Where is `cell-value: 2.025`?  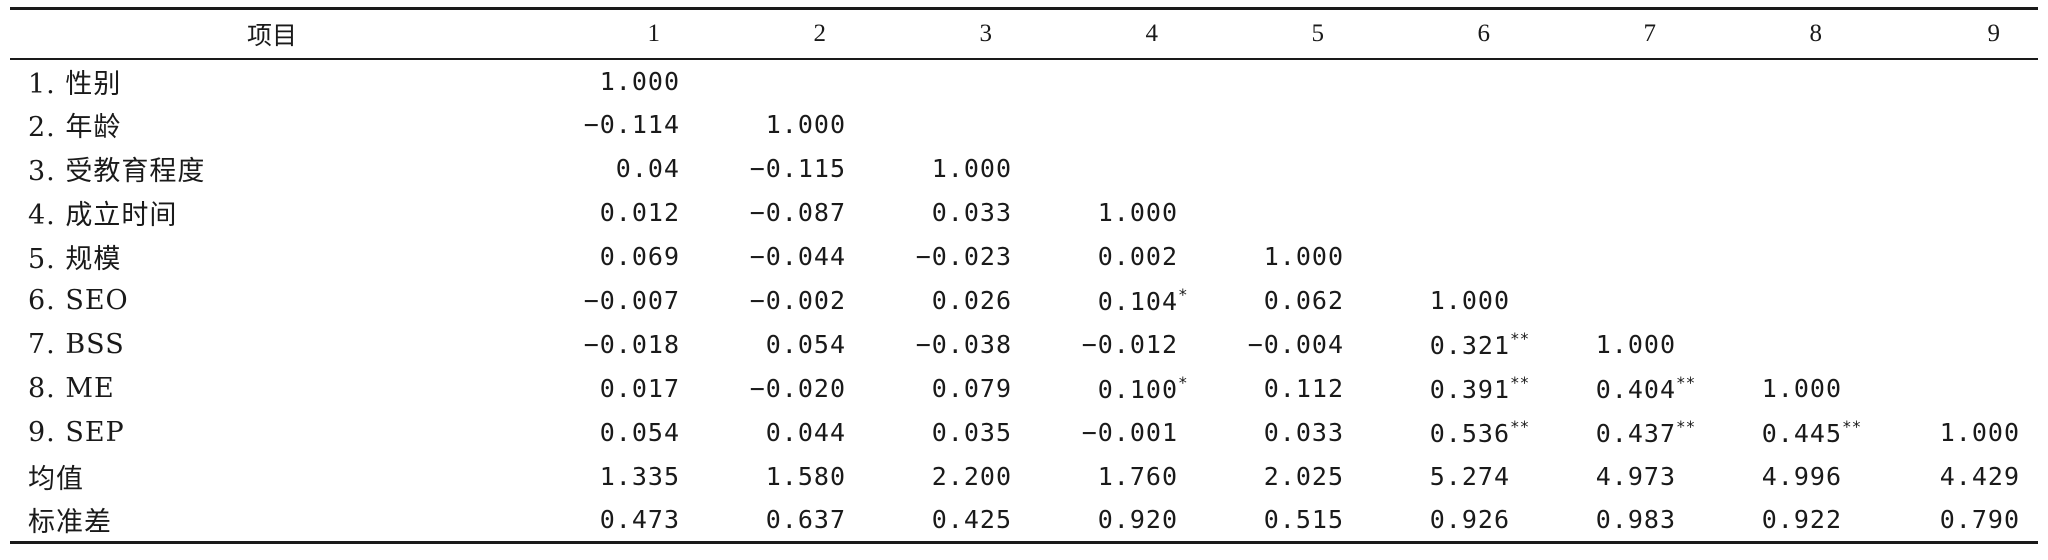
cell-value: 2.025 is located at coordinates (1303, 476).